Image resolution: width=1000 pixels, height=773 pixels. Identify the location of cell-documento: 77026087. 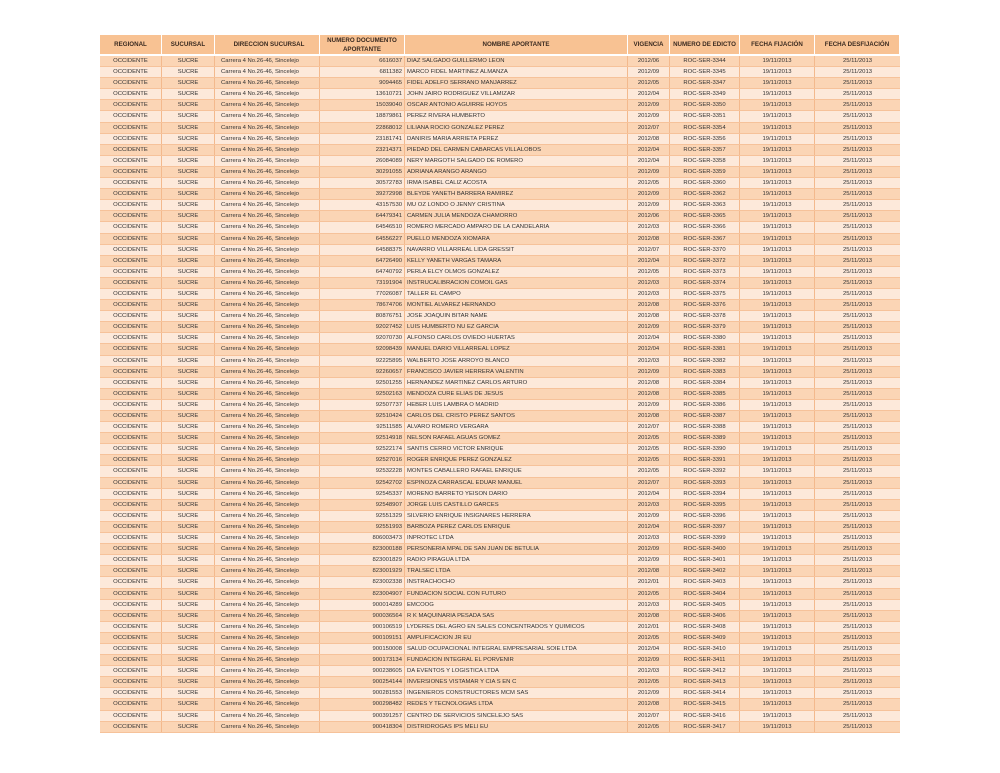
(362, 294).